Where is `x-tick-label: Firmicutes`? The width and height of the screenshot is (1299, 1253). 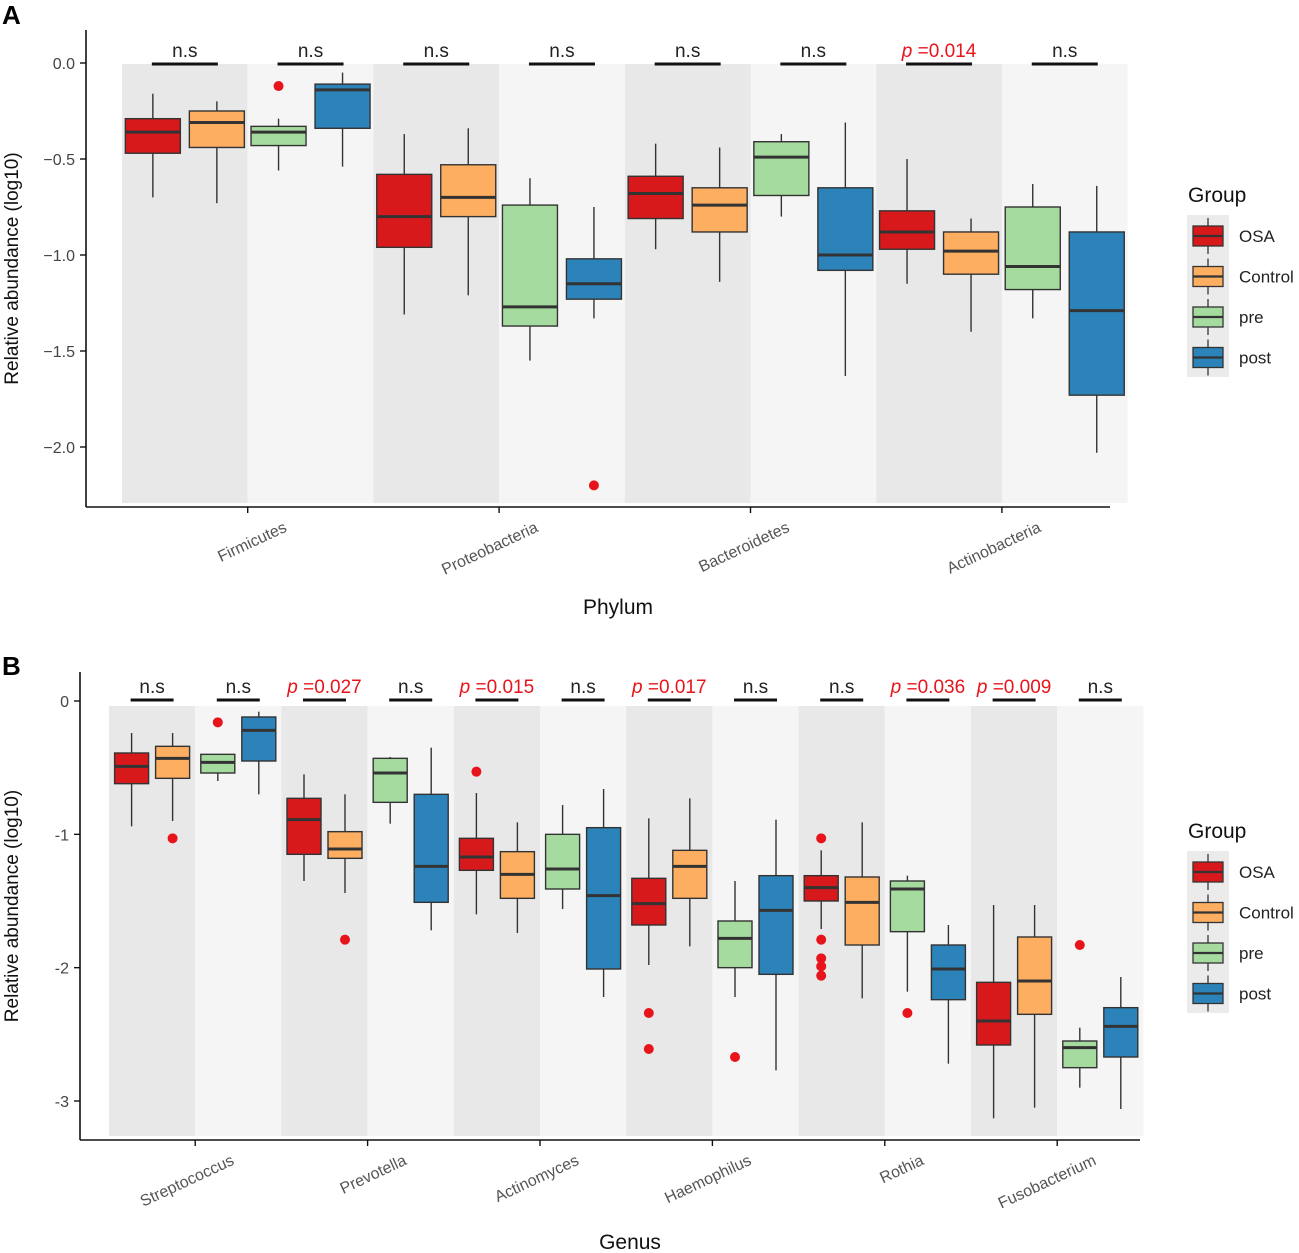
x-tick-label: Firmicutes is located at coordinates (252, 542).